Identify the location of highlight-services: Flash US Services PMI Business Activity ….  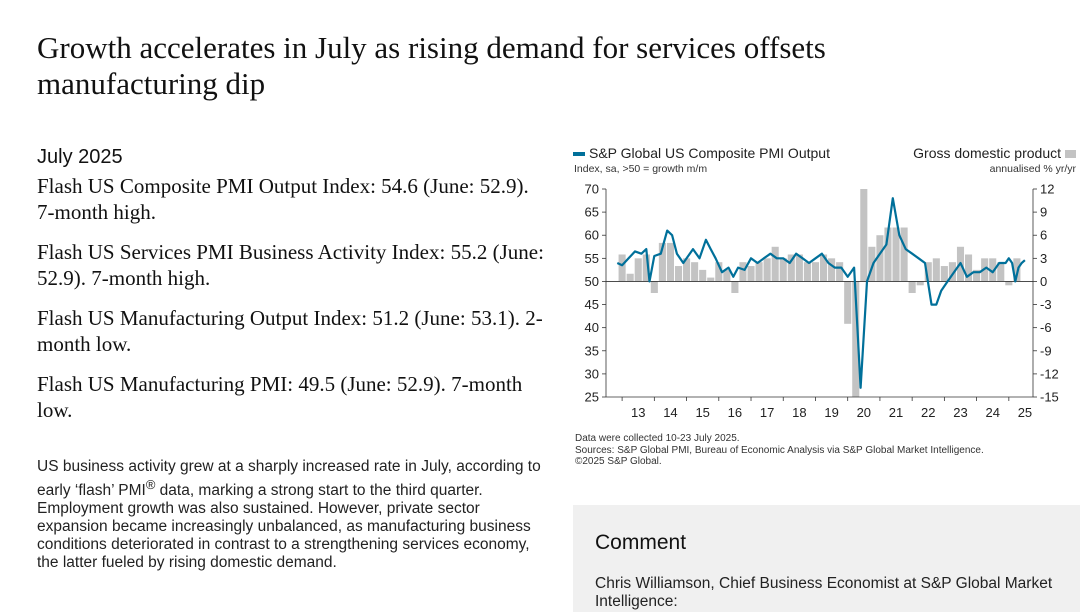
(290, 265).